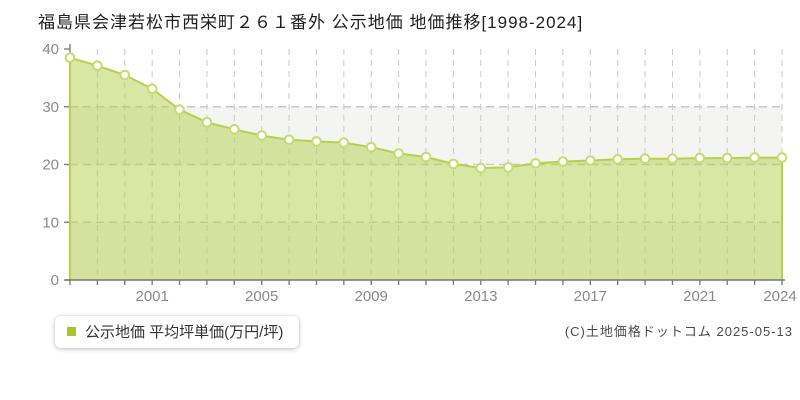 This screenshot has height=400, width=800. Describe the element at coordinates (779, 296) in the screenshot. I see `x-axis-tick-label: 2024` at that location.